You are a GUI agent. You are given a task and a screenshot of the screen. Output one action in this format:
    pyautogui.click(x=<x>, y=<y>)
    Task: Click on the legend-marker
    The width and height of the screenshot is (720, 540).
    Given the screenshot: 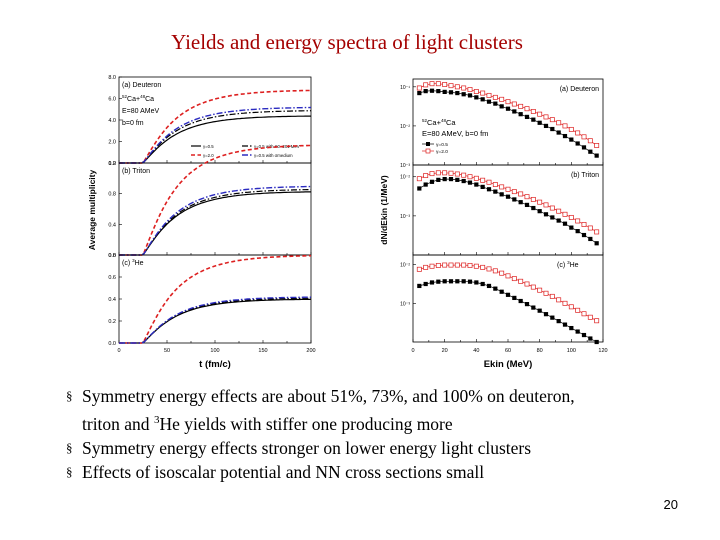 What is the action you would take?
    pyautogui.click(x=428, y=144)
    